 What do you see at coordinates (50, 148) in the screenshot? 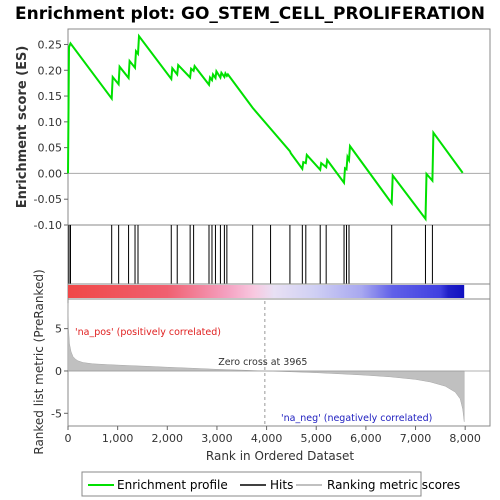
I see `es-y-tick-label: 0.05` at bounding box center [50, 148].